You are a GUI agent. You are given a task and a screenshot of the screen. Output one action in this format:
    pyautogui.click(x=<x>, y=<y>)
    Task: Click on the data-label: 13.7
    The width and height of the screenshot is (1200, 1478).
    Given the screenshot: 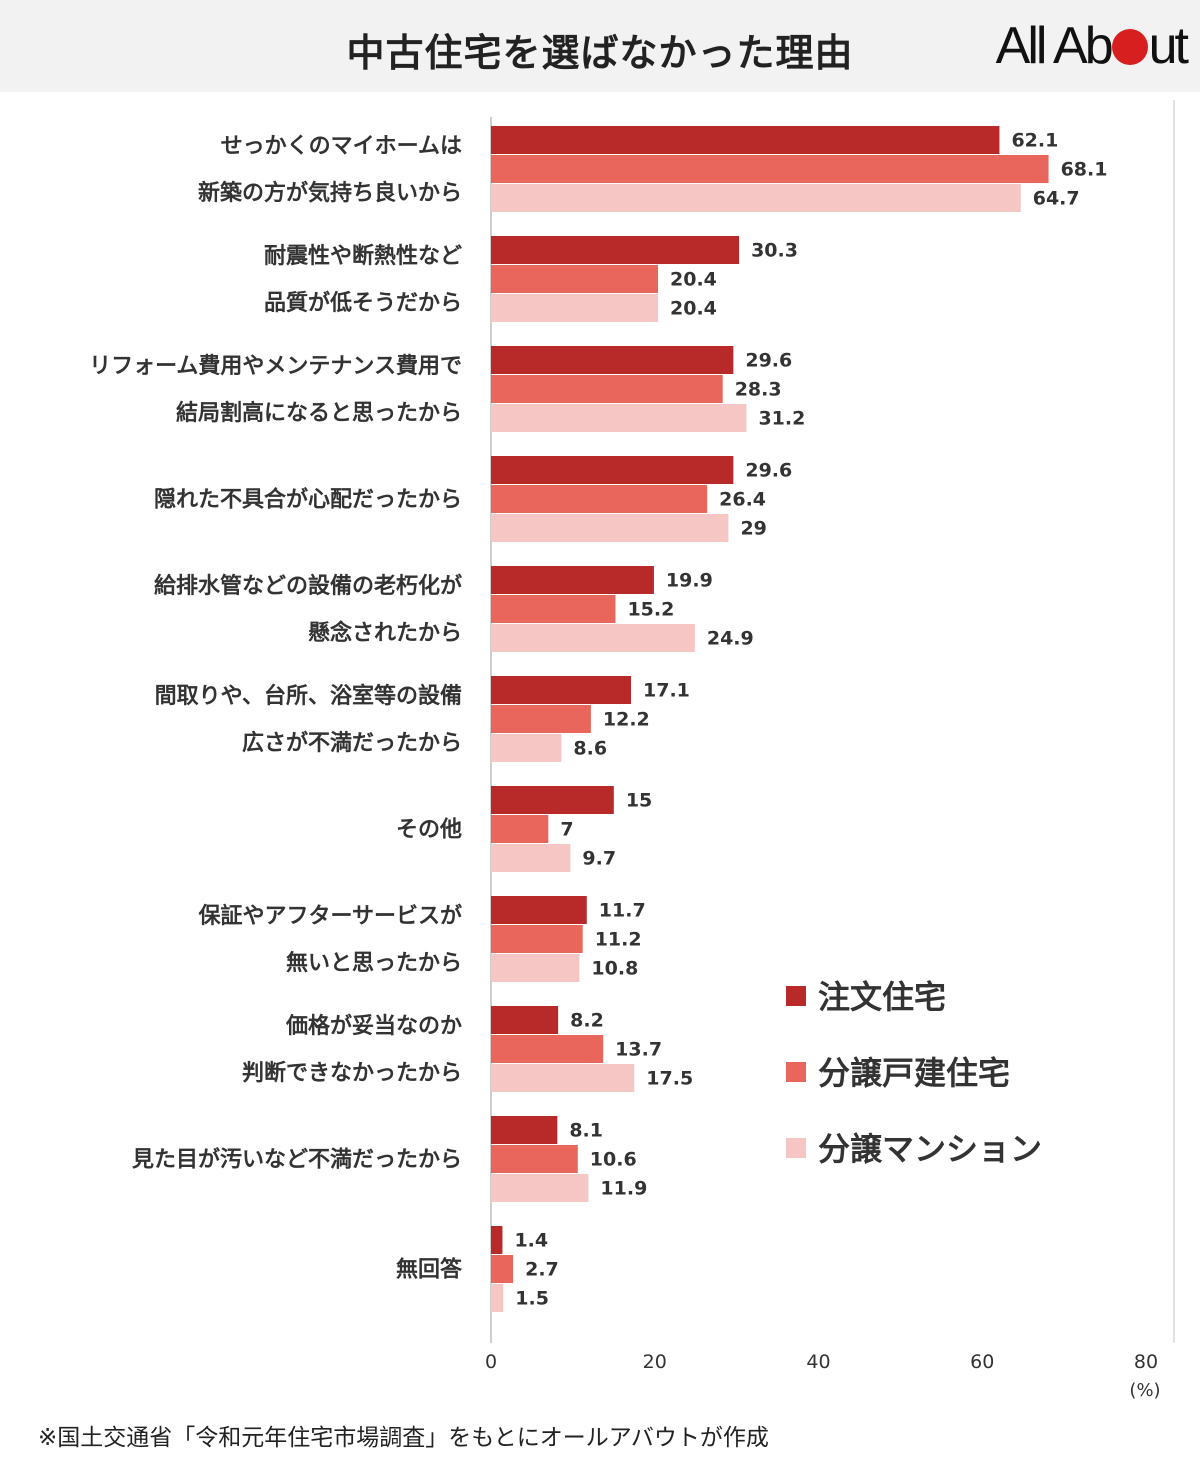 What is the action you would take?
    pyautogui.click(x=638, y=1050)
    